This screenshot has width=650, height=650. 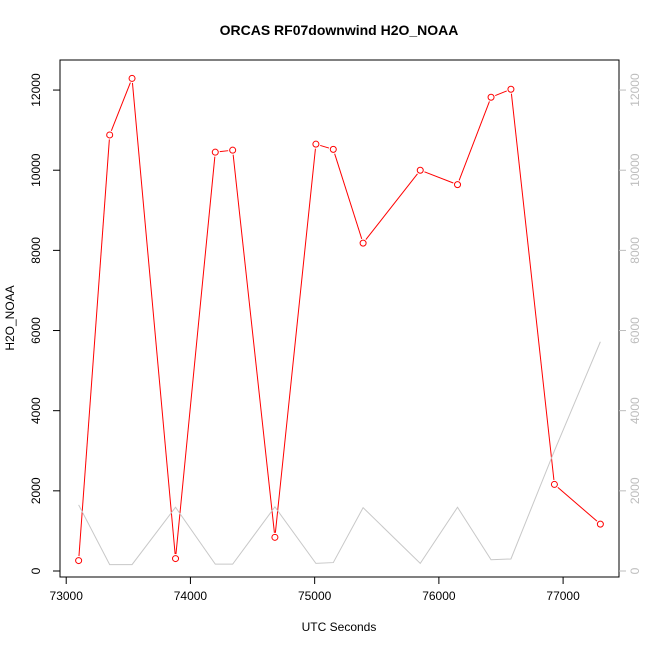 I want to click on y-tick-label: 12000, so click(x=36, y=90).